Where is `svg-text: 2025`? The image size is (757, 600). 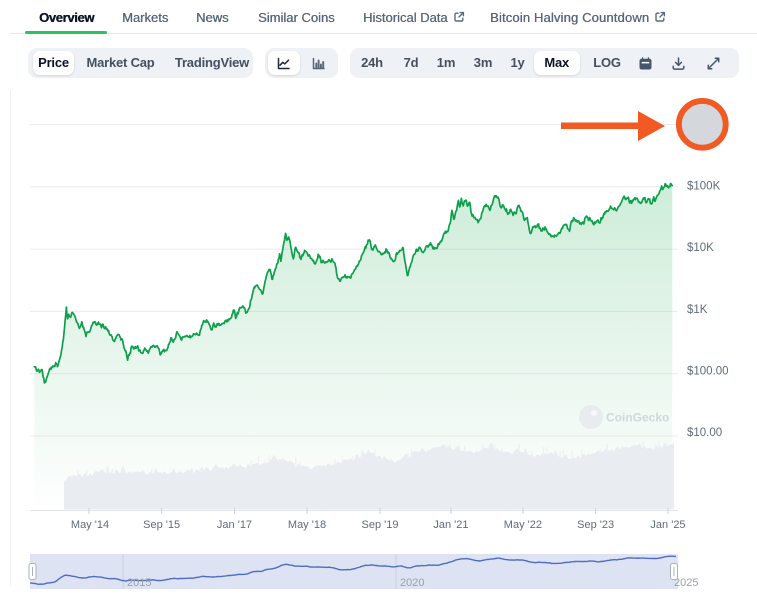 svg-text: 2025 is located at coordinates (686, 583).